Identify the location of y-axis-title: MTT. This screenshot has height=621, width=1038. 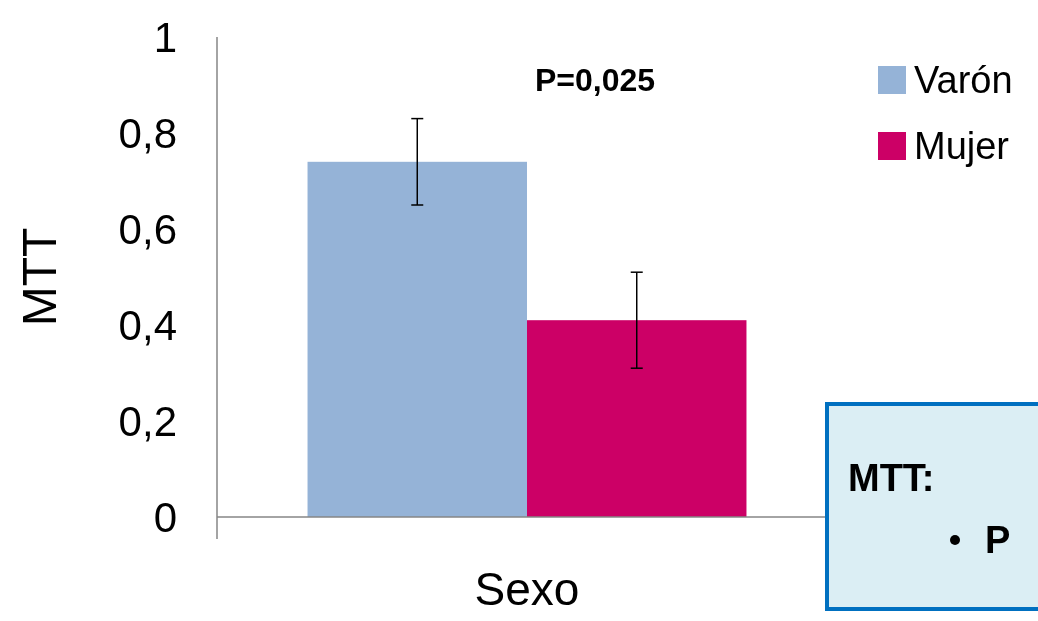
(39, 277).